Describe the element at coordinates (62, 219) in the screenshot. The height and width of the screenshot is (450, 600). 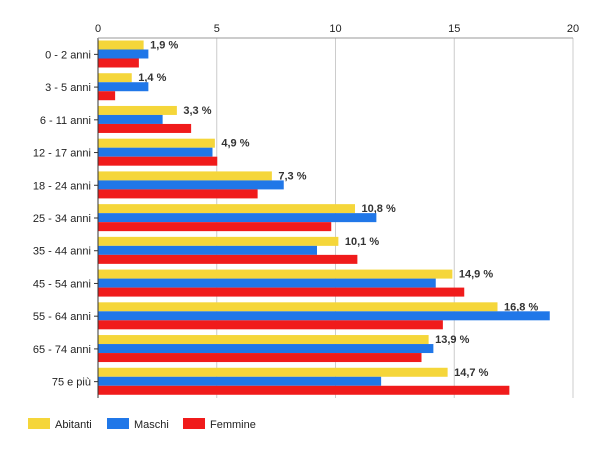
I see `category-label: 25 - 34 anni` at that location.